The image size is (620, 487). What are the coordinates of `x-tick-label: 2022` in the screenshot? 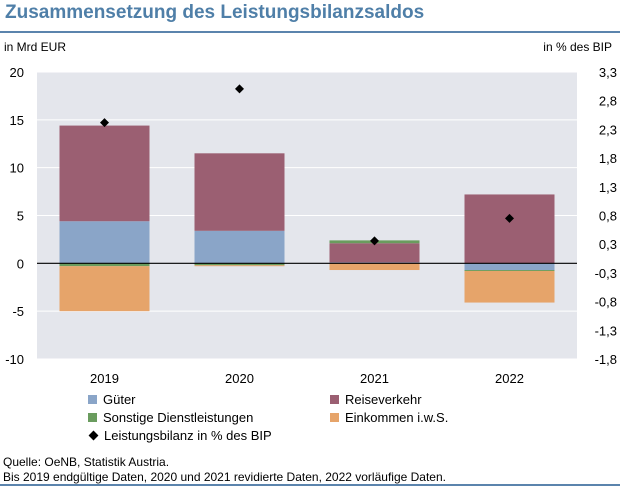 It's located at (509, 378).